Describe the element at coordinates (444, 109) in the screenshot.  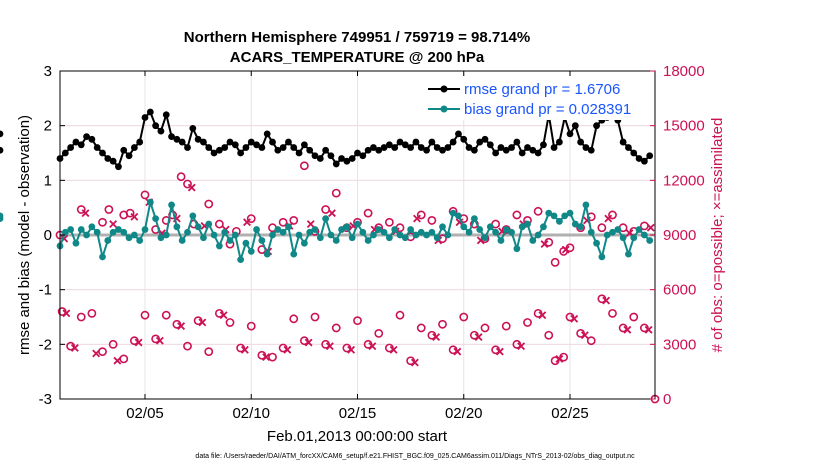
I see `legend-bias-marker` at that location.